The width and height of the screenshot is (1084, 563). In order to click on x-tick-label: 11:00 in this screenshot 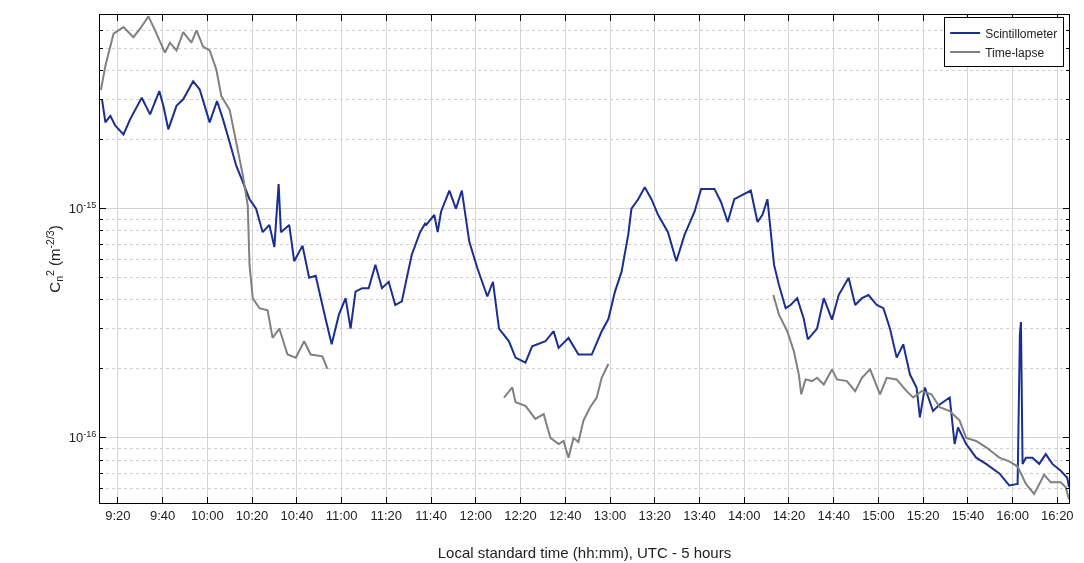, I will do `click(341, 515)`.